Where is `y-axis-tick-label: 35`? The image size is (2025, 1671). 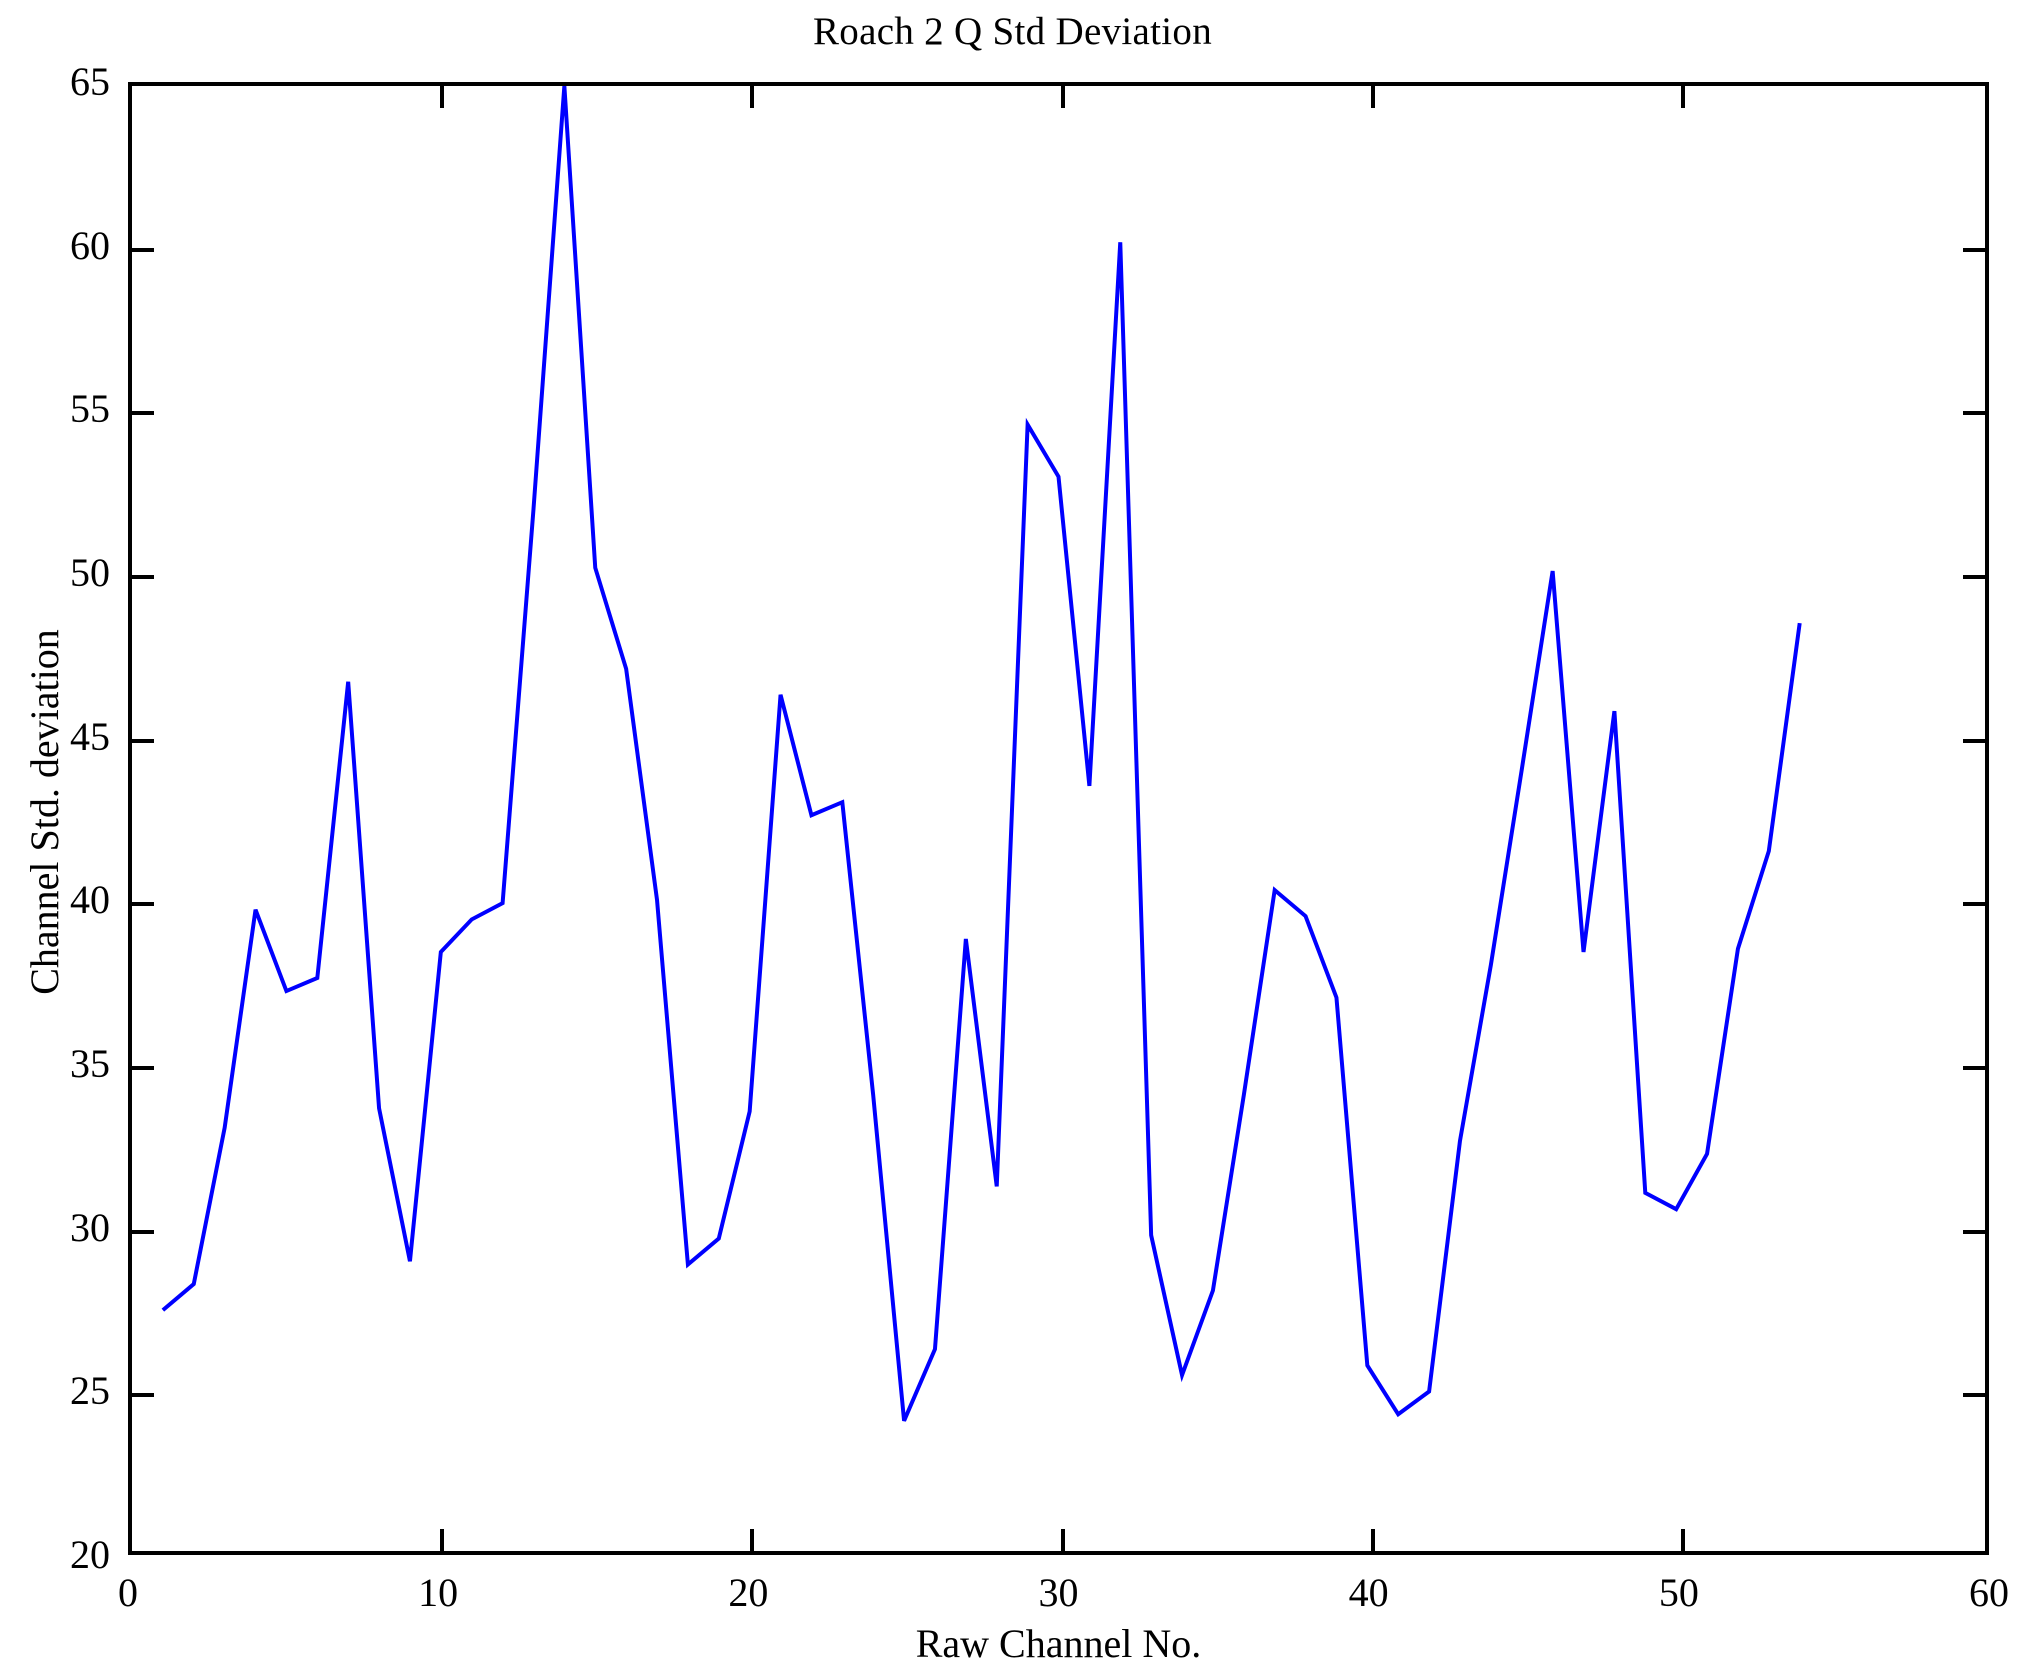
y-axis-tick-label: 35 is located at coordinates (90, 1063).